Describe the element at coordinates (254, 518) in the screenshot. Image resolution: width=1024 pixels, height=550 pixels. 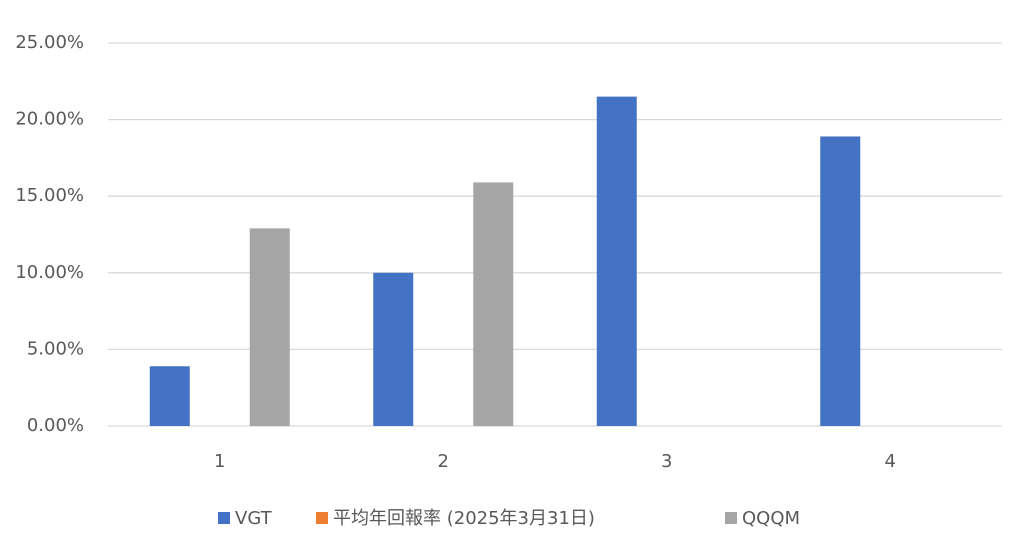
I see `legend-label: VGT` at that location.